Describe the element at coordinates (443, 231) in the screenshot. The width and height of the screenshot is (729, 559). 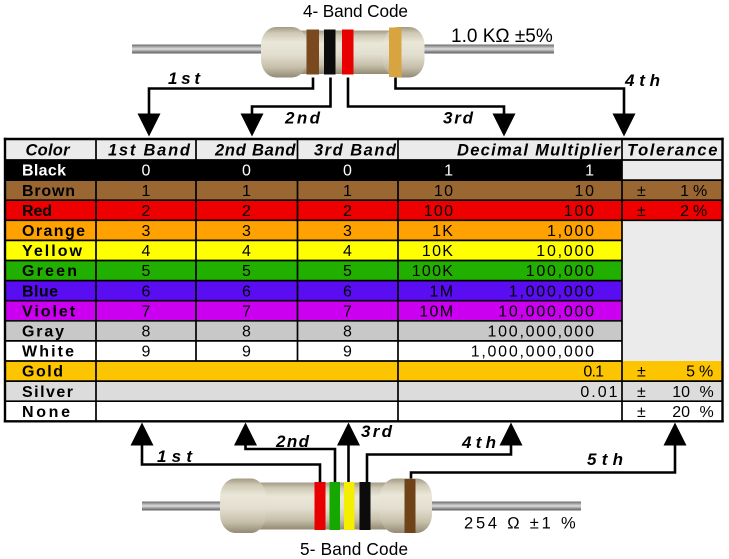
I see `svg-text: 1K` at that location.